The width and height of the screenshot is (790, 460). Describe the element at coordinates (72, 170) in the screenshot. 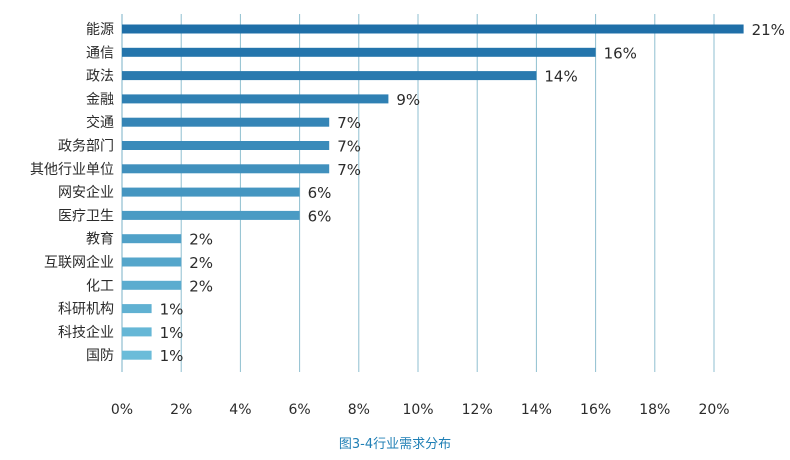

I see `category-label: 其他行业单位` at that location.